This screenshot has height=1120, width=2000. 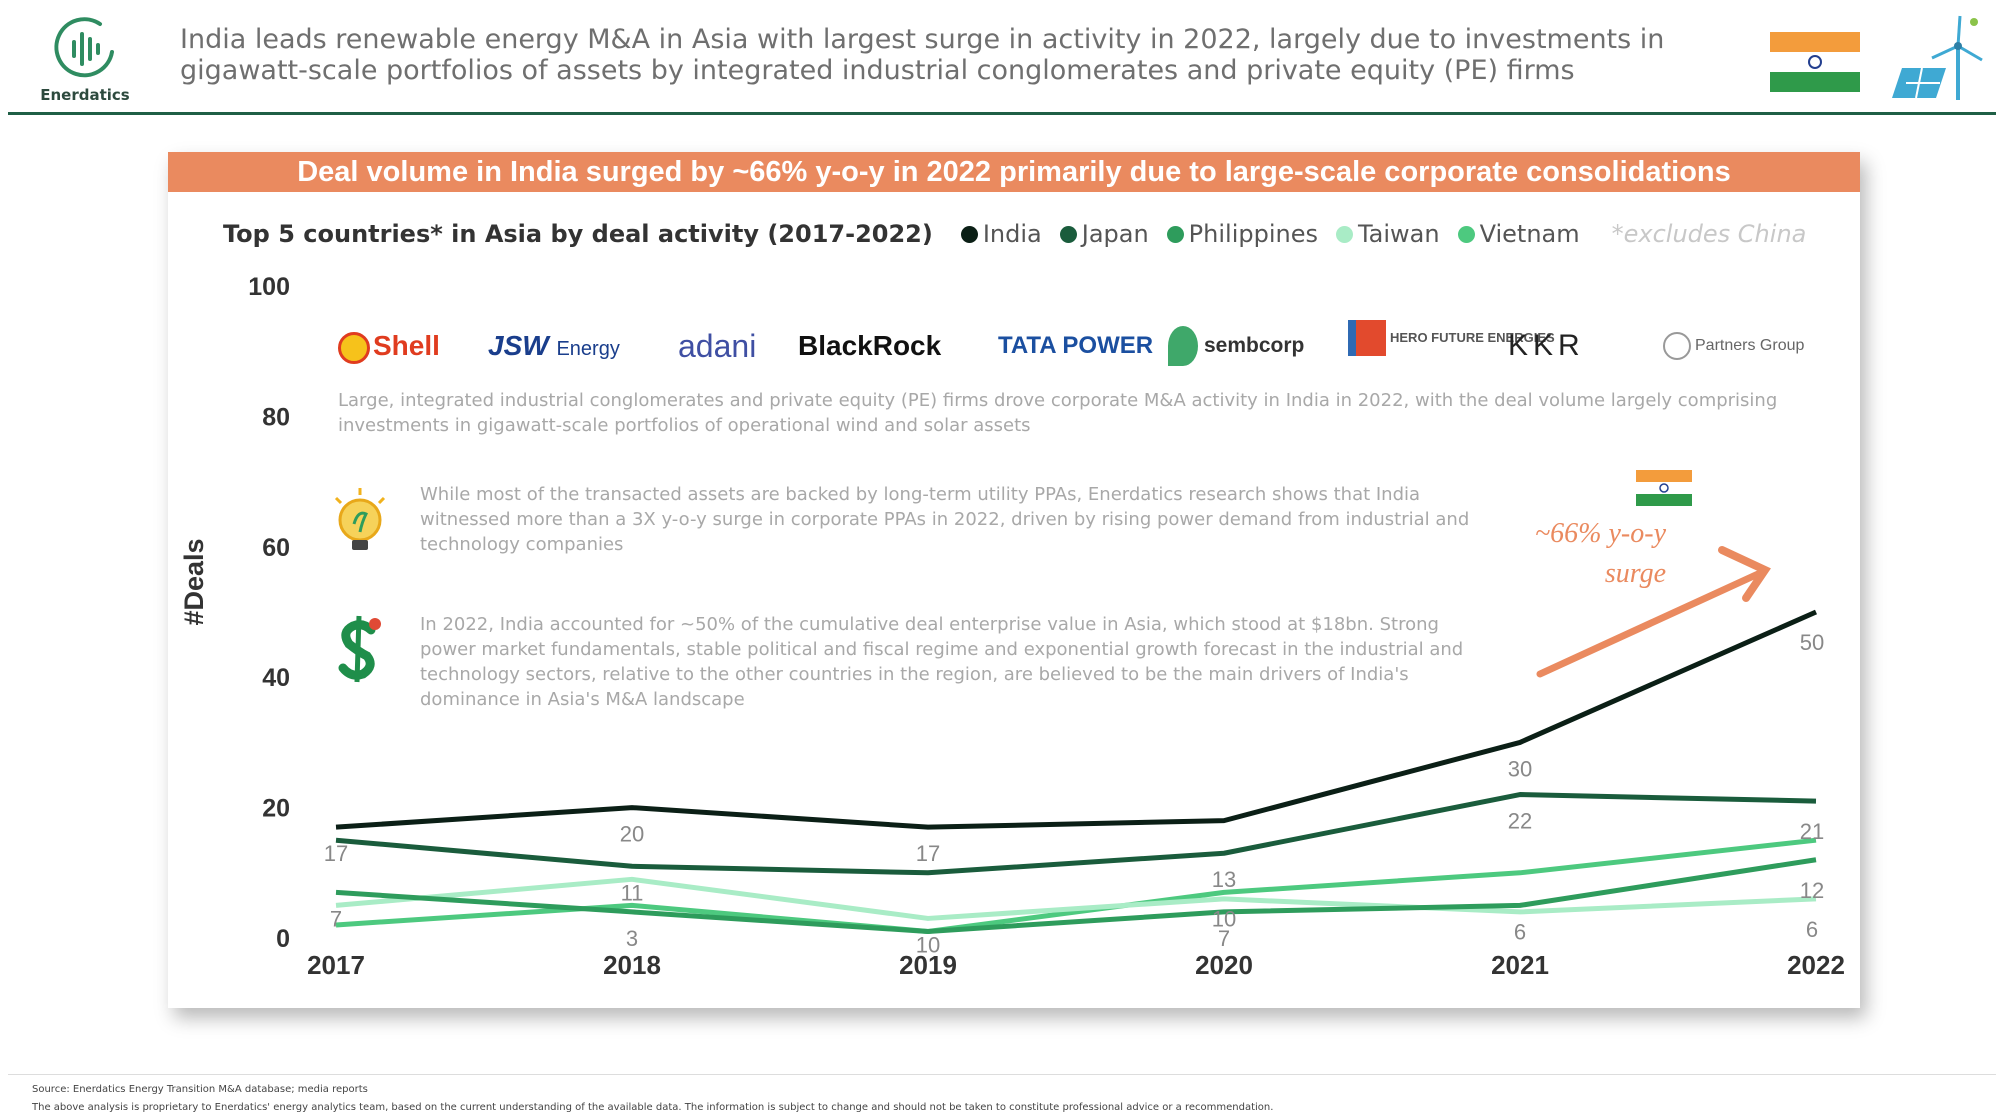 I want to click on data-label-india: 20, so click(x=632, y=834).